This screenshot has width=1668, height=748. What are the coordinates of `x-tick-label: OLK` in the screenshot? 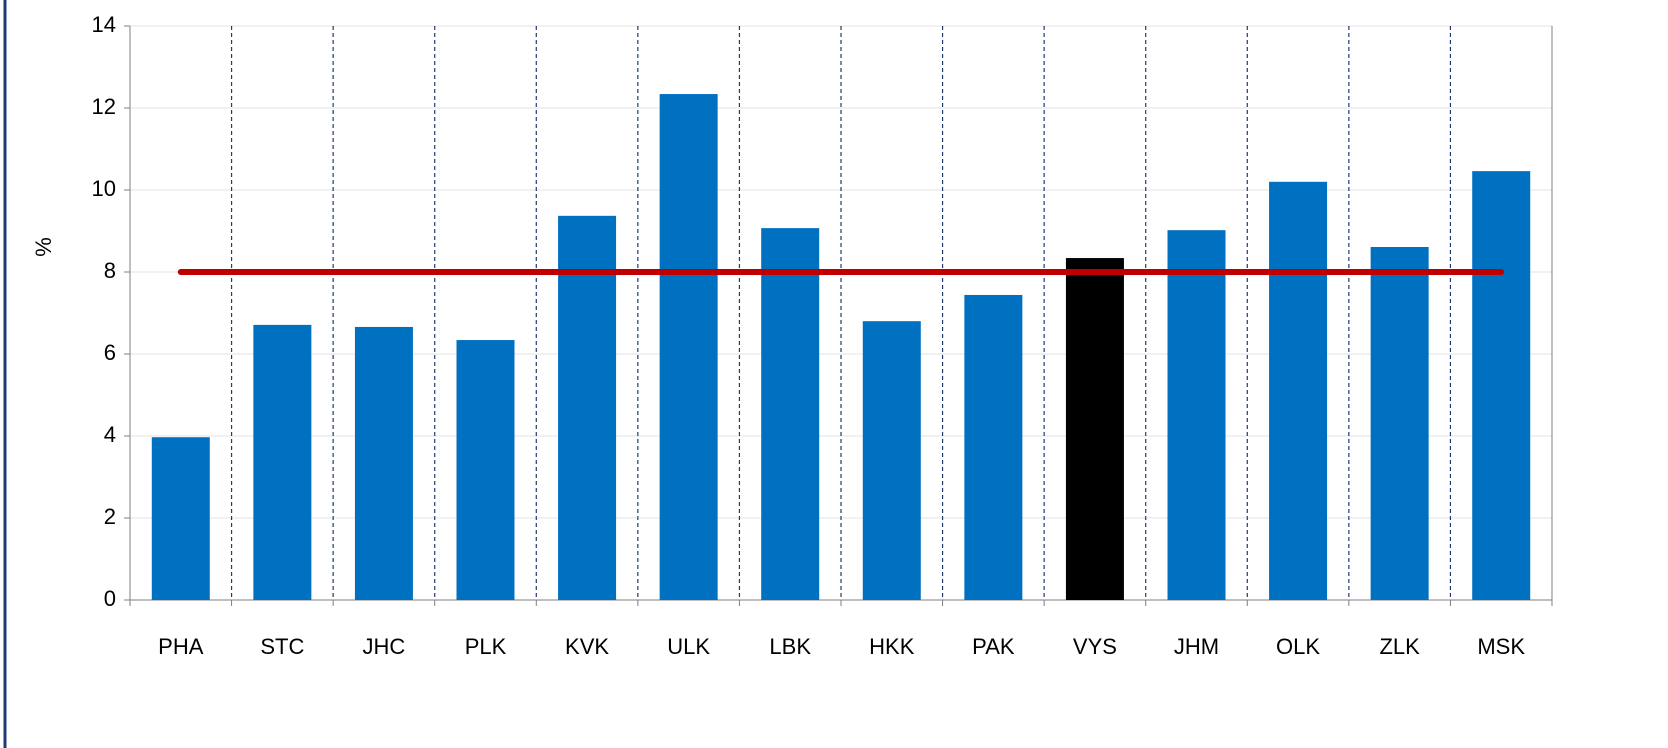 It's located at (1298, 646).